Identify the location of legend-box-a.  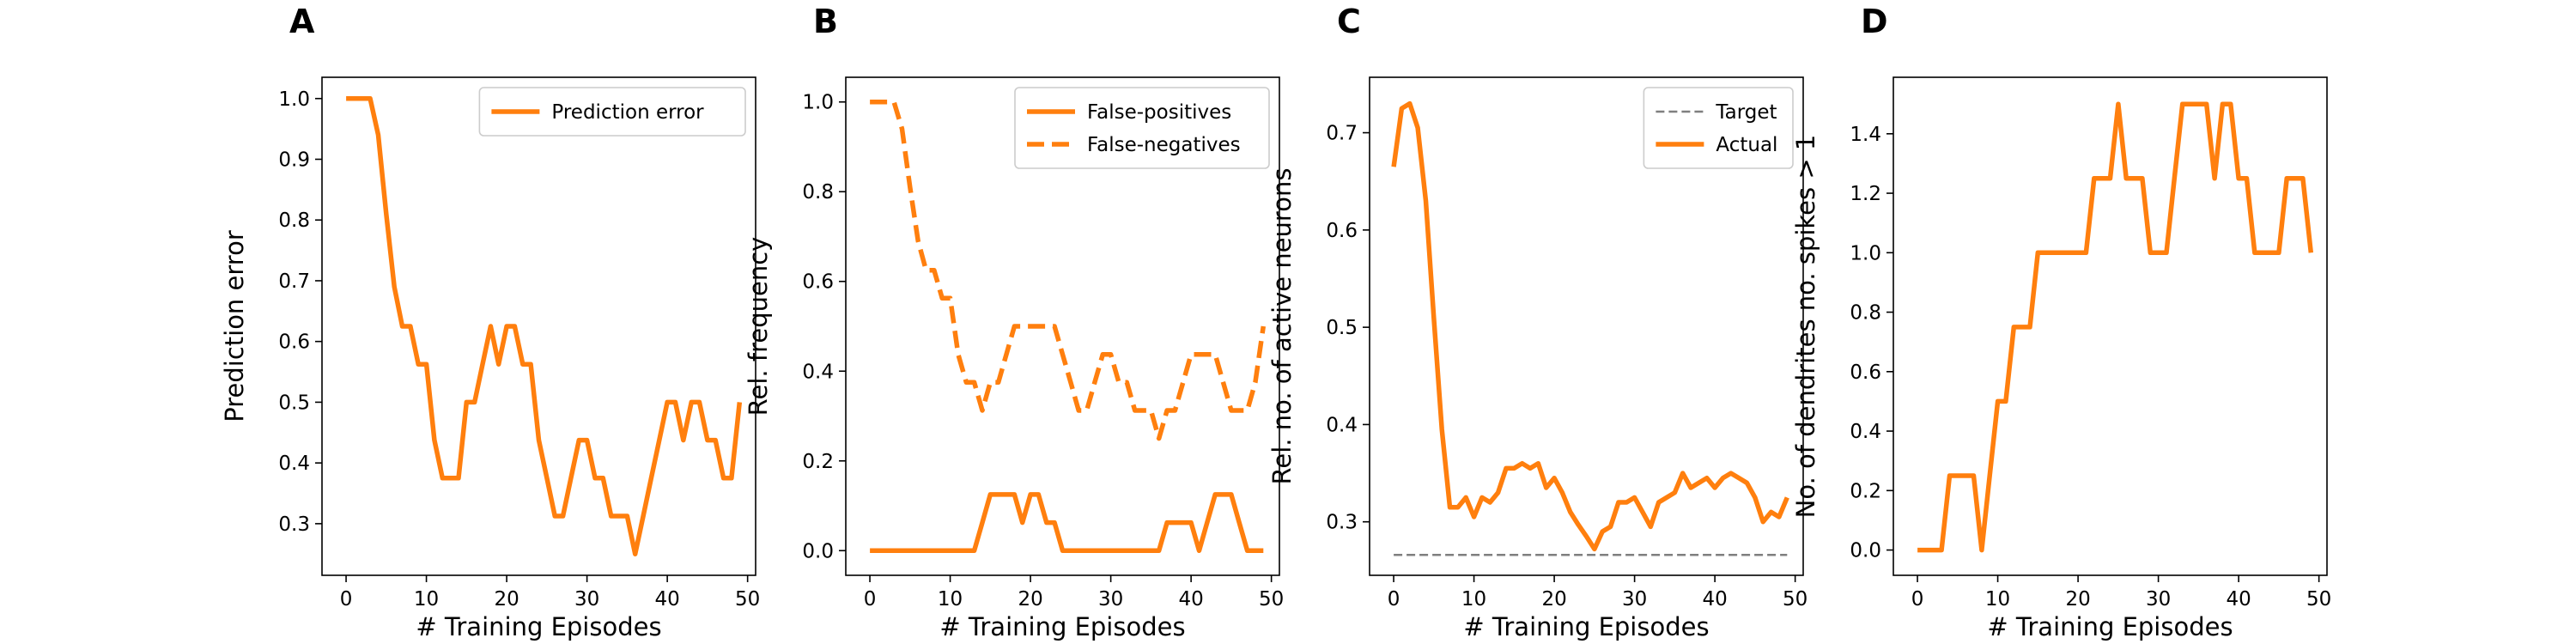
(612, 112).